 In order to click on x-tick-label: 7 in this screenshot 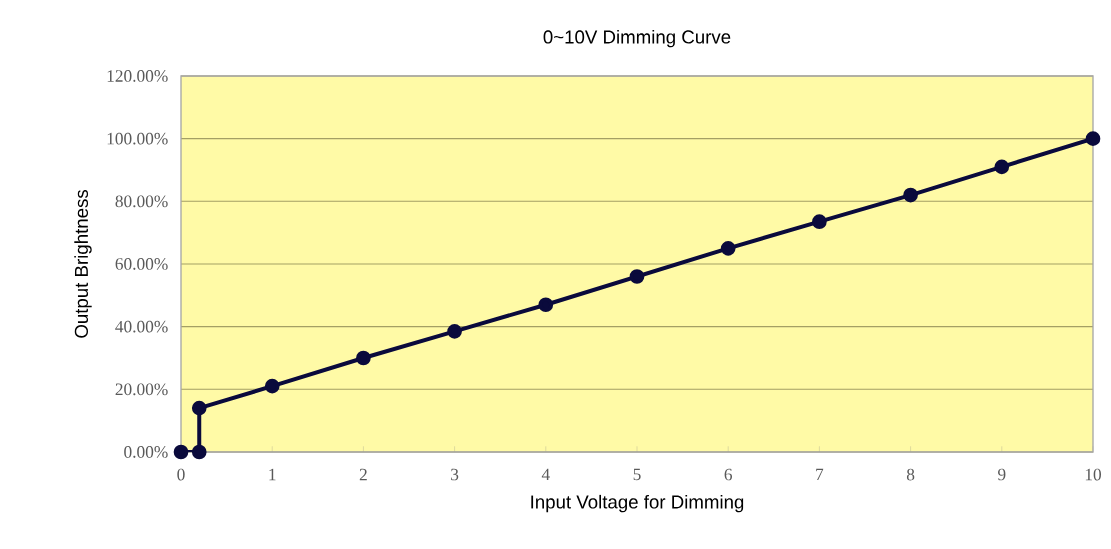, I will do `click(820, 474)`.